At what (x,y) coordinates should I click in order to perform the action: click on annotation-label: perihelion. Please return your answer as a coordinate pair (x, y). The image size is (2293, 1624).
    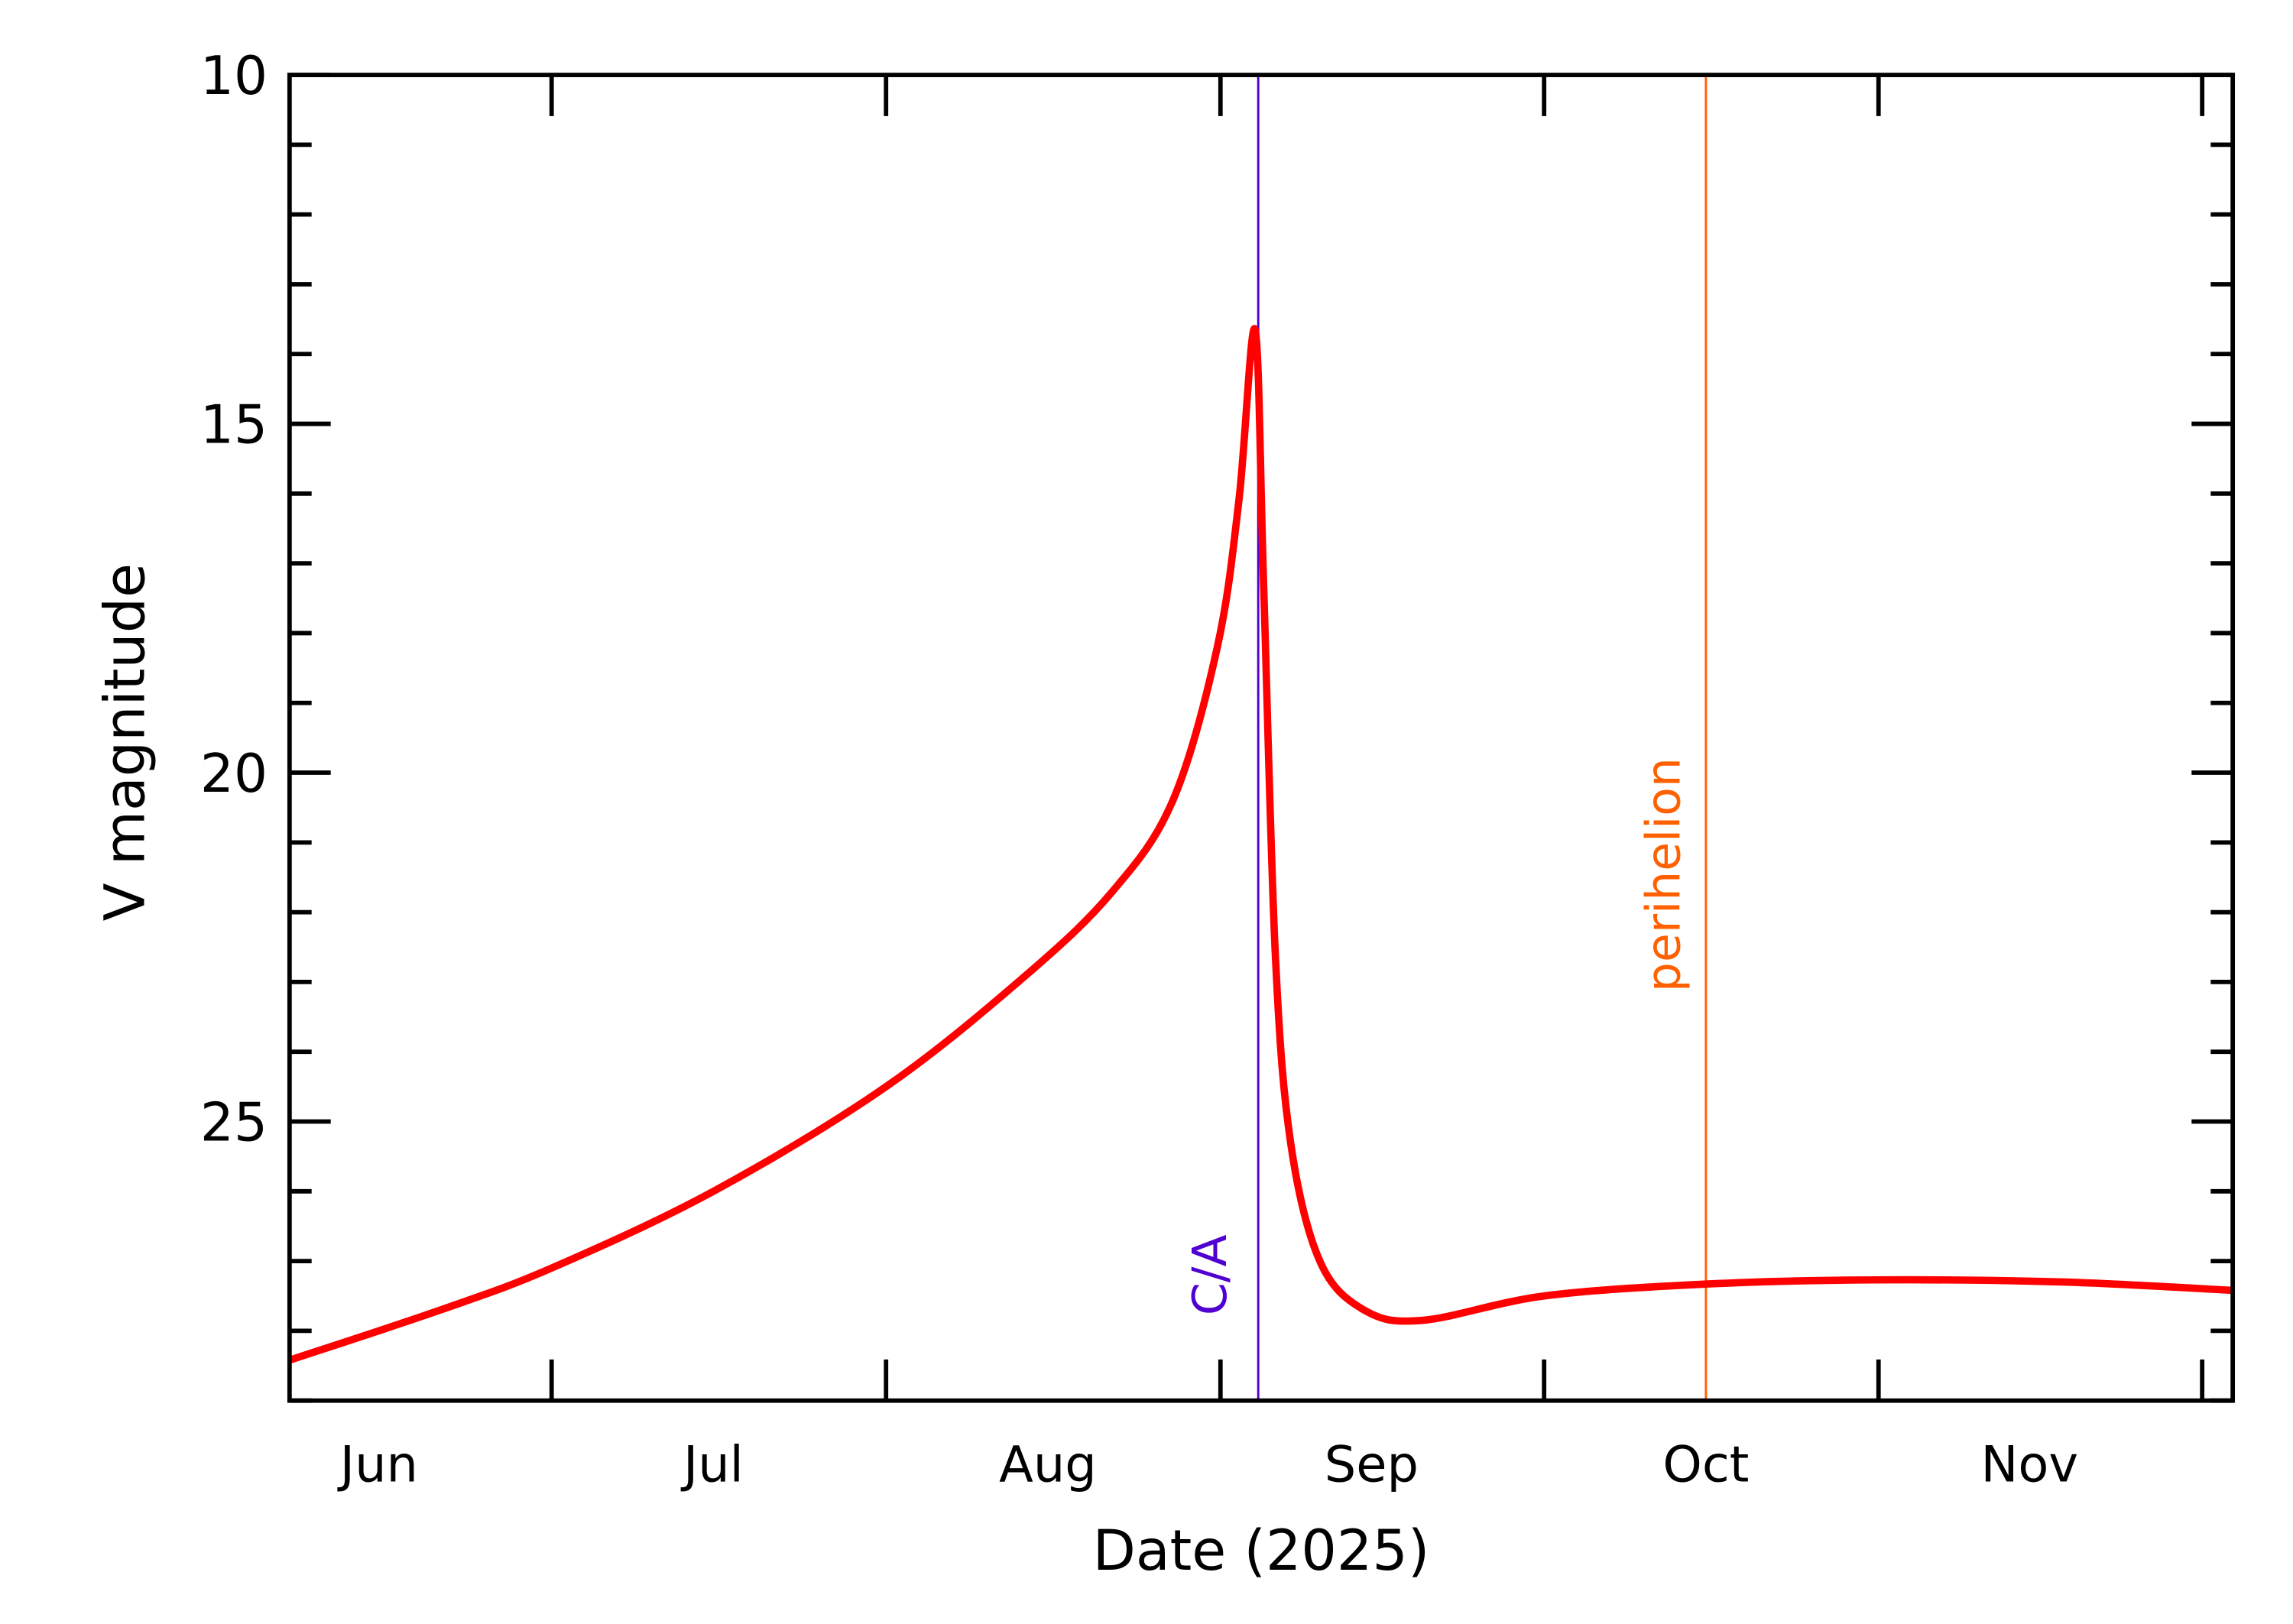
    Looking at the image, I should click on (1663, 874).